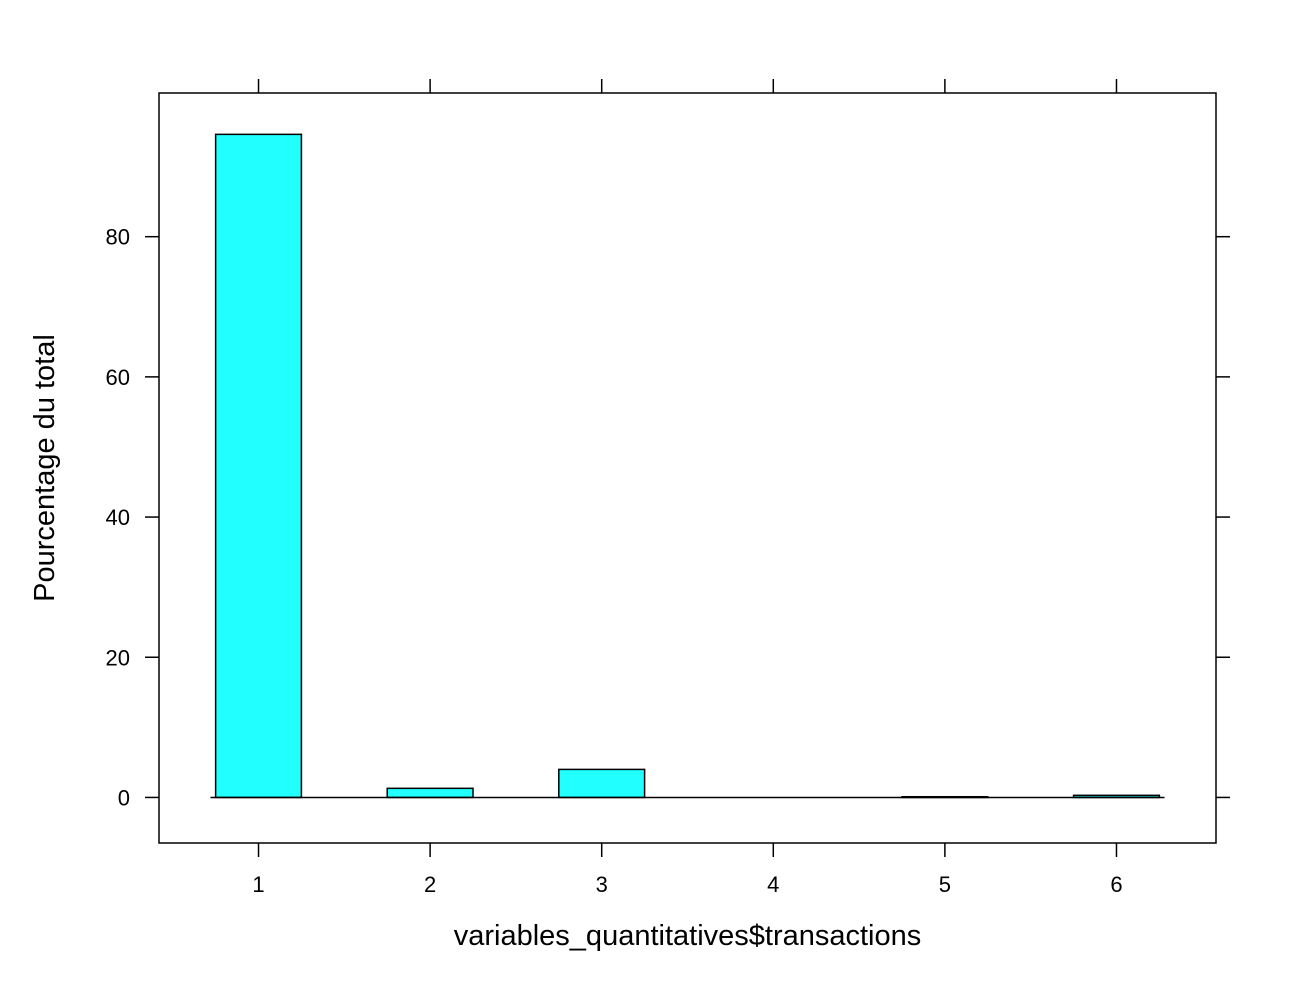 This screenshot has height=994, width=1294. Describe the element at coordinates (118, 657) in the screenshot. I see `y-tick-label-20: 20` at that location.